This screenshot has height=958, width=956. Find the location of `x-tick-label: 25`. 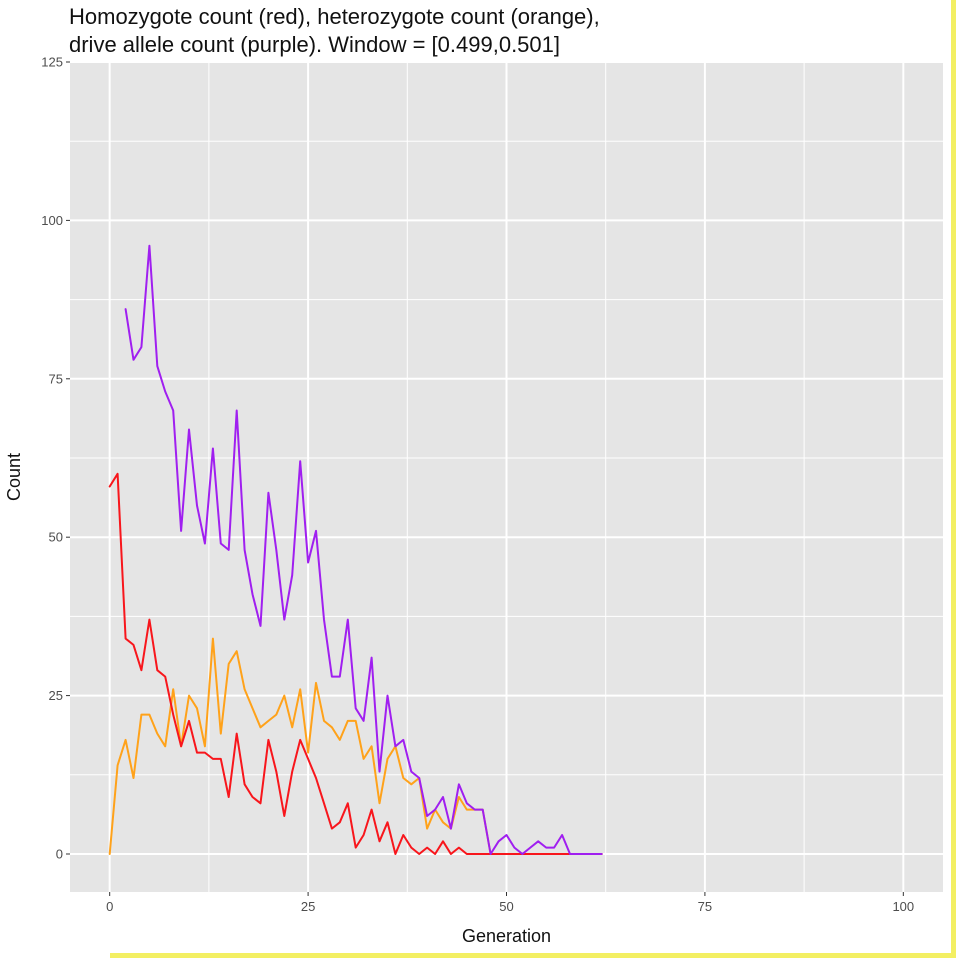

x-tick-label: 25 is located at coordinates (308, 906).